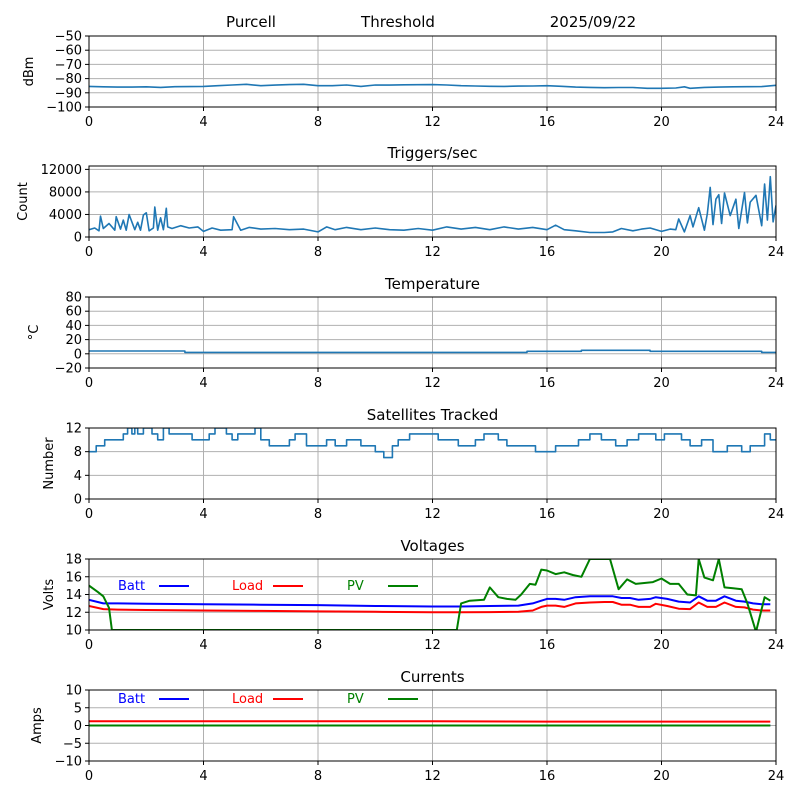 This screenshot has height=800, width=800. I want to click on panel-satellites: 0 4 8 12 16 20 24 0 4 8 12 Satellites Tracked Number, so click(413, 464).